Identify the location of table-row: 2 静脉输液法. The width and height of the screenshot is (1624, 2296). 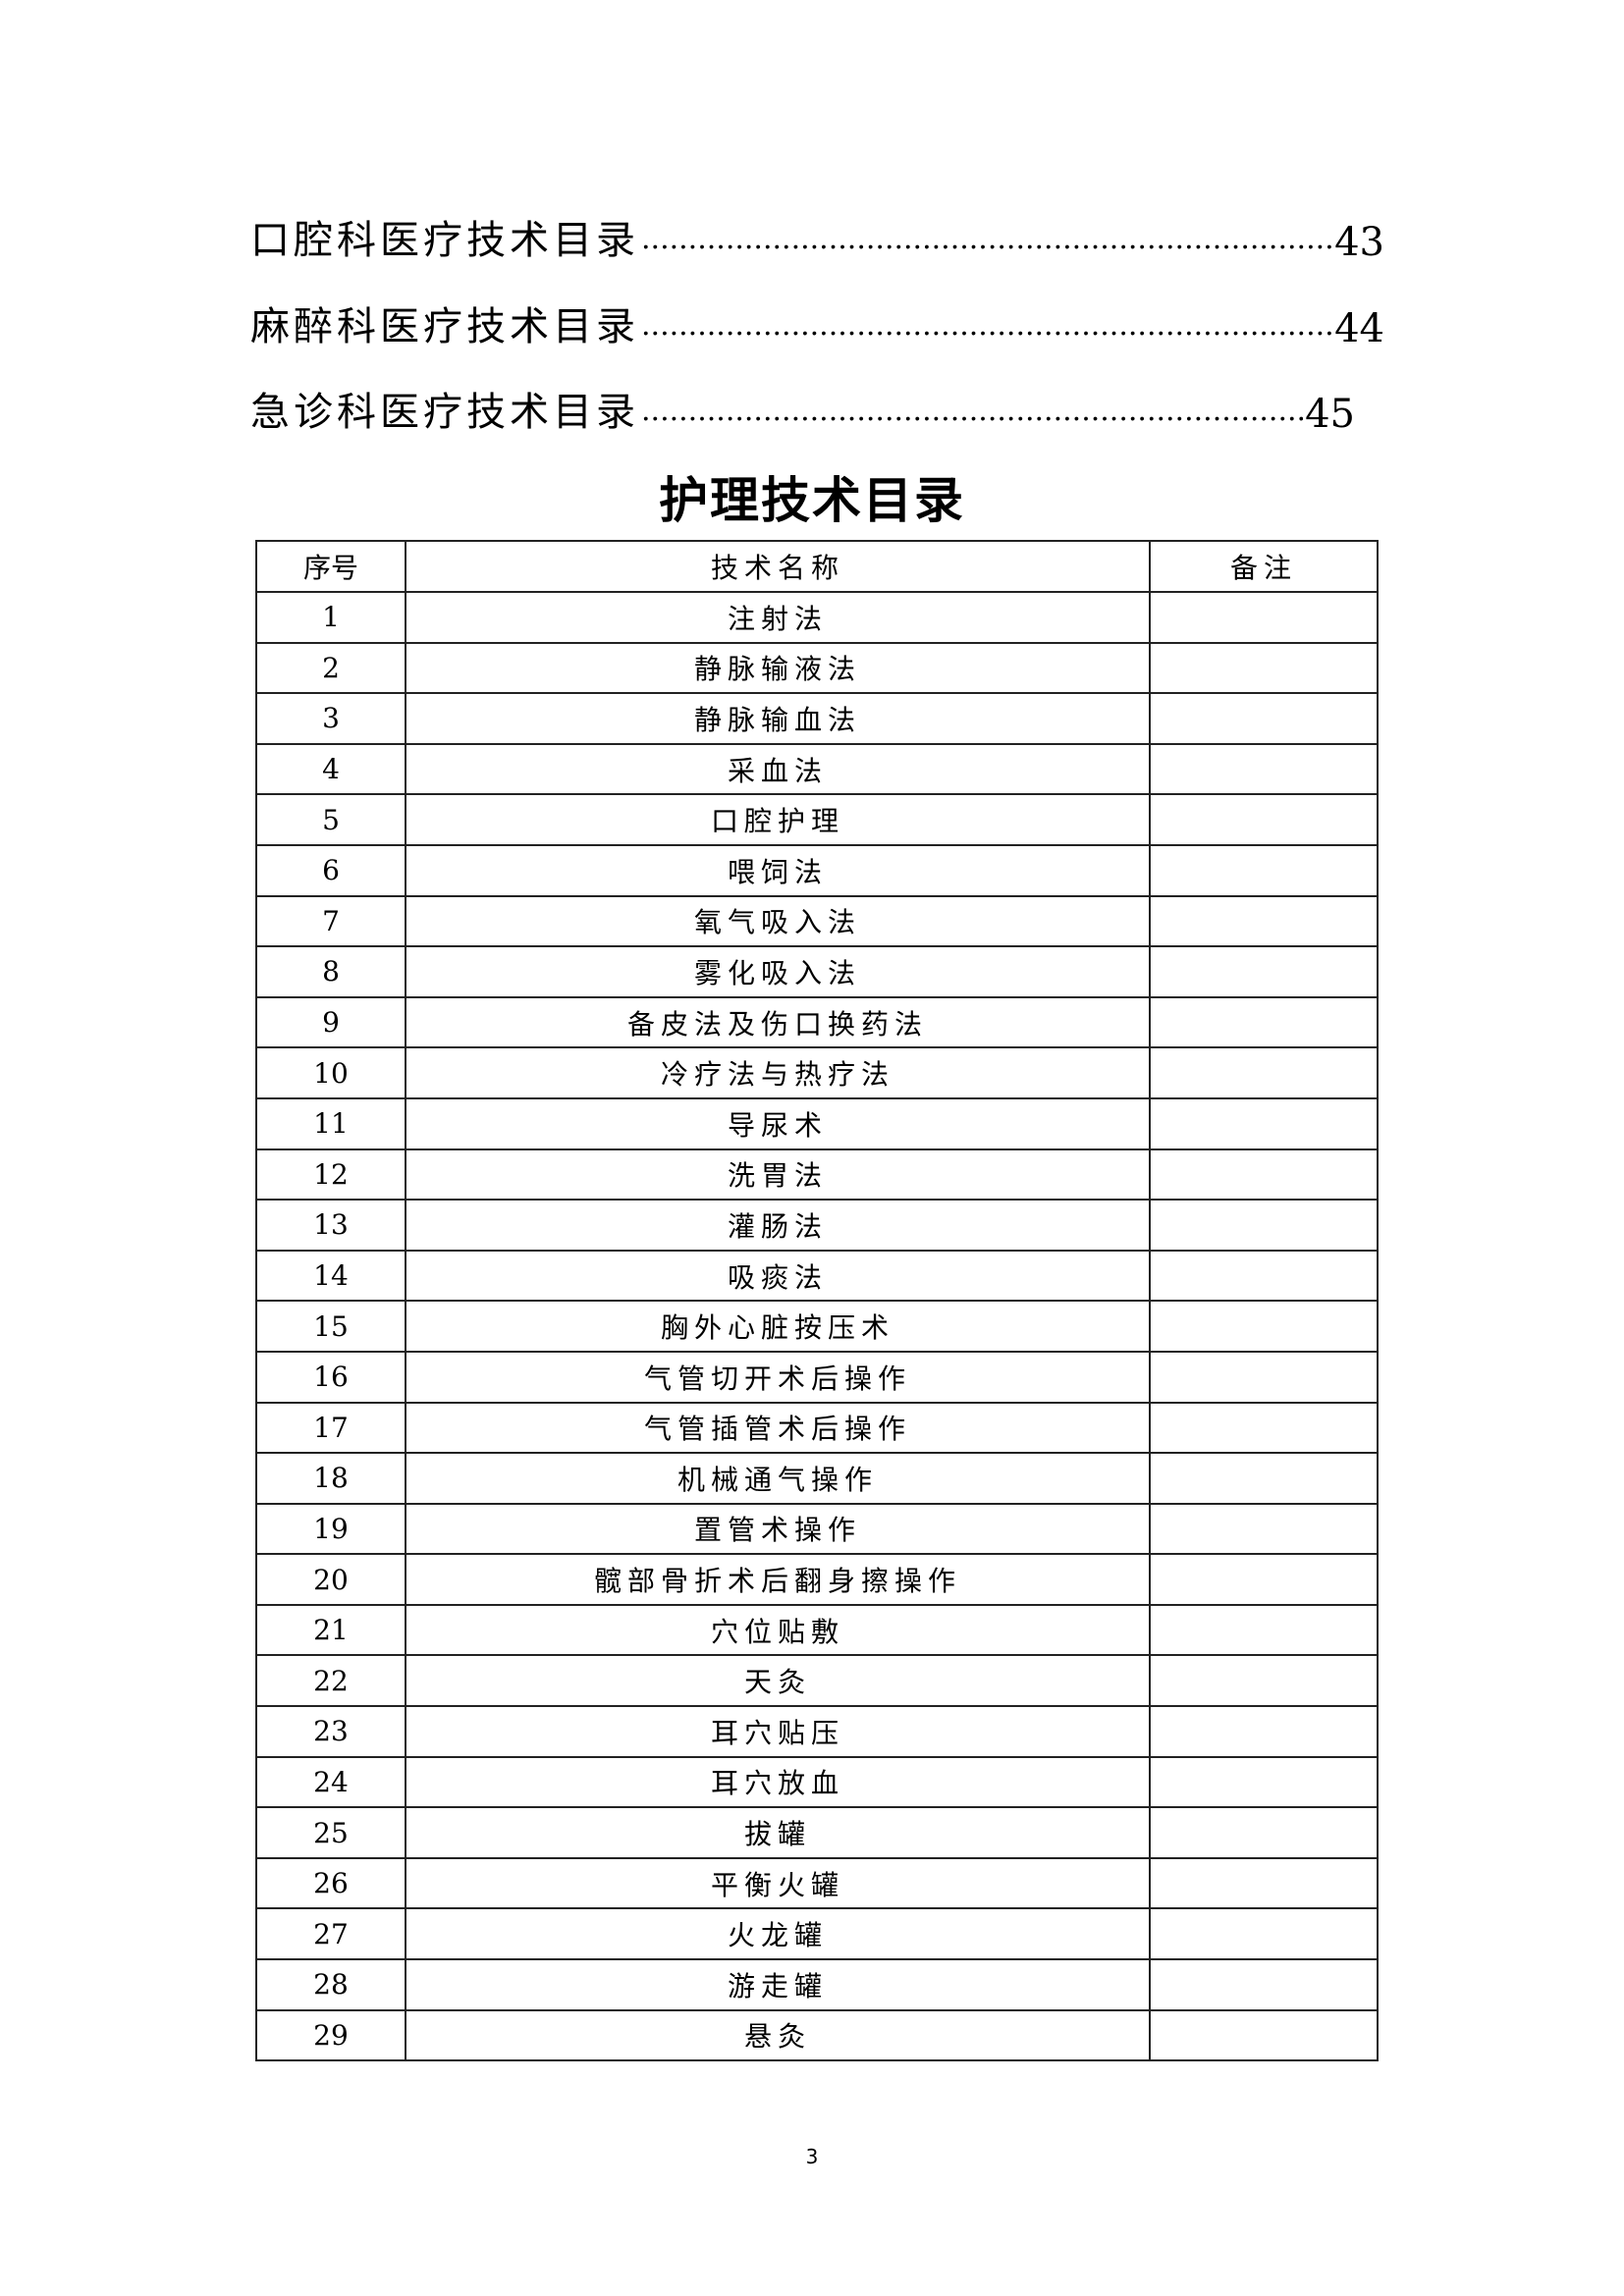
(817, 668).